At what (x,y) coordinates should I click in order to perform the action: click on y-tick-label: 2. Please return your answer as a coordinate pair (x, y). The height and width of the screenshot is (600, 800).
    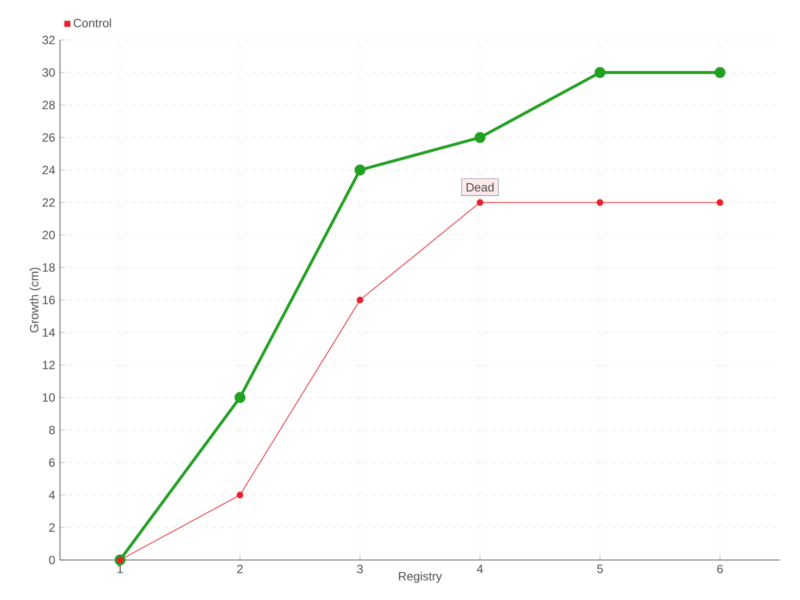
    Looking at the image, I should click on (52, 527).